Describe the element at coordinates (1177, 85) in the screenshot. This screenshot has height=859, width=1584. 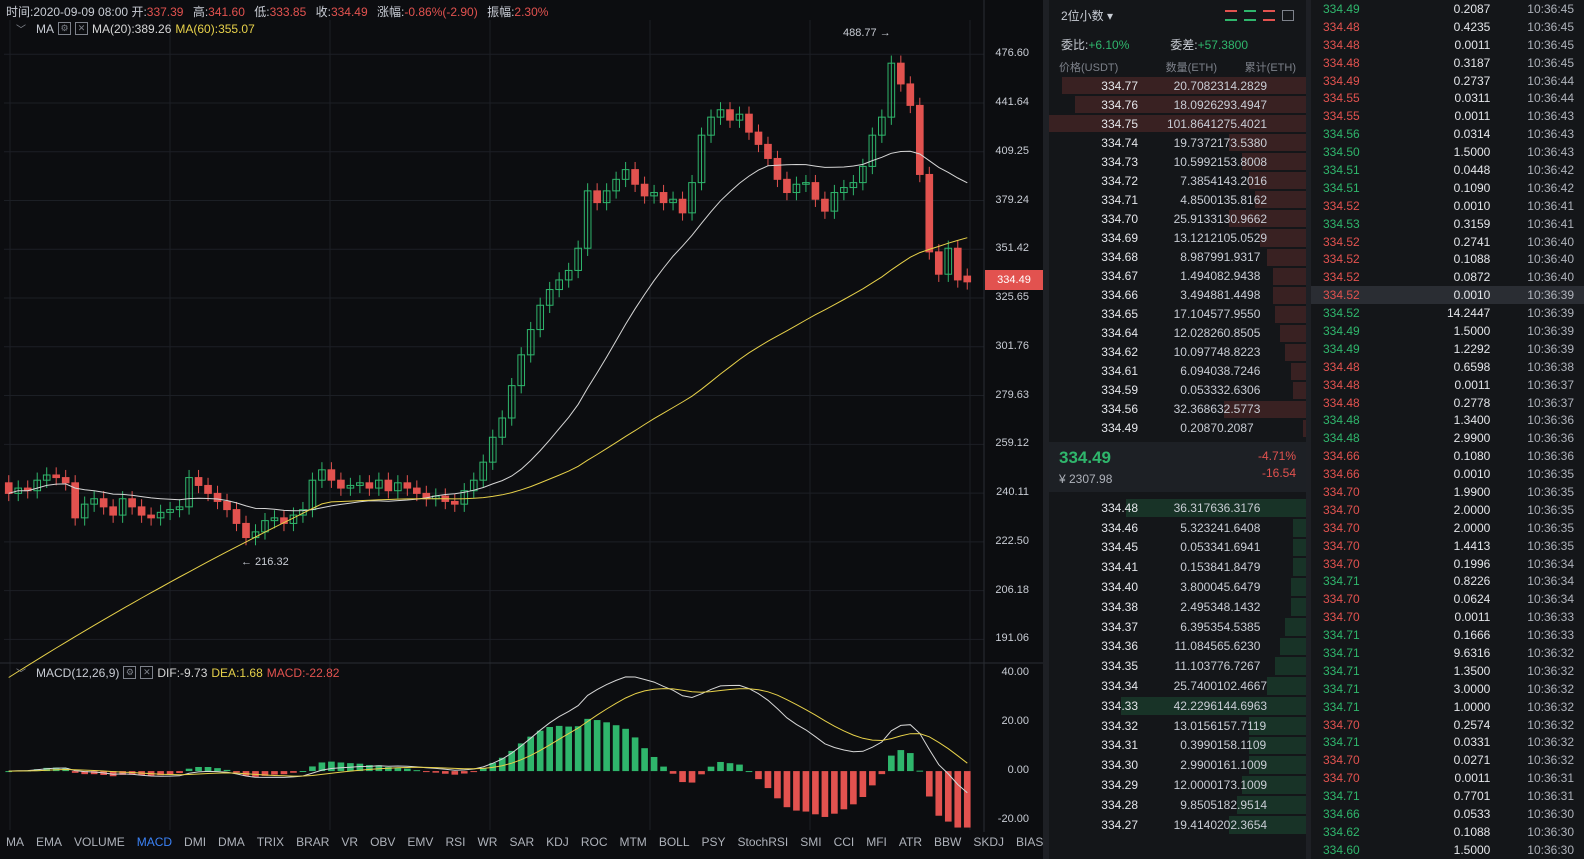
I see `ask-row: 334.77 20.7082 314.2829` at that location.